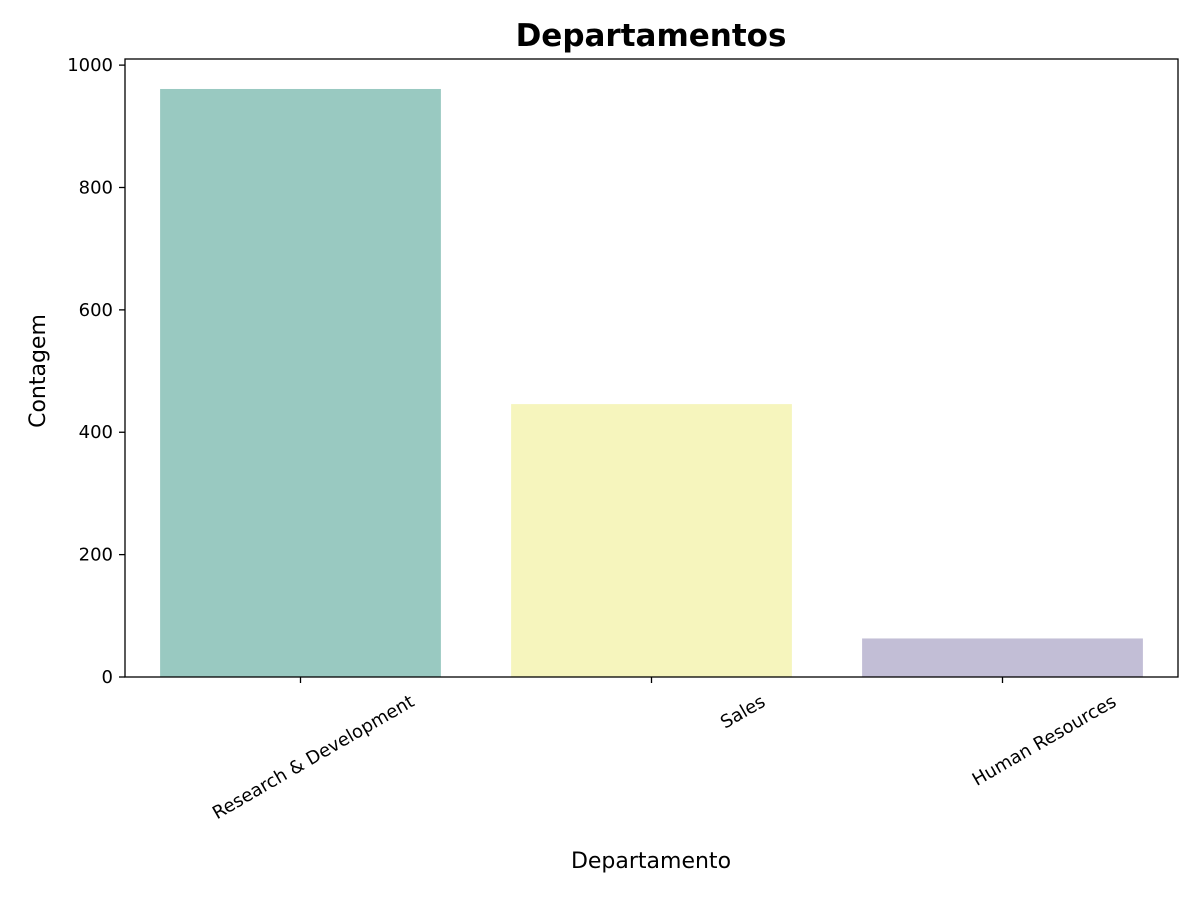 Image resolution: width=1200 pixels, height=900 pixels. What do you see at coordinates (90, 65) in the screenshot?
I see `y-tick-label-5: 1000` at bounding box center [90, 65].